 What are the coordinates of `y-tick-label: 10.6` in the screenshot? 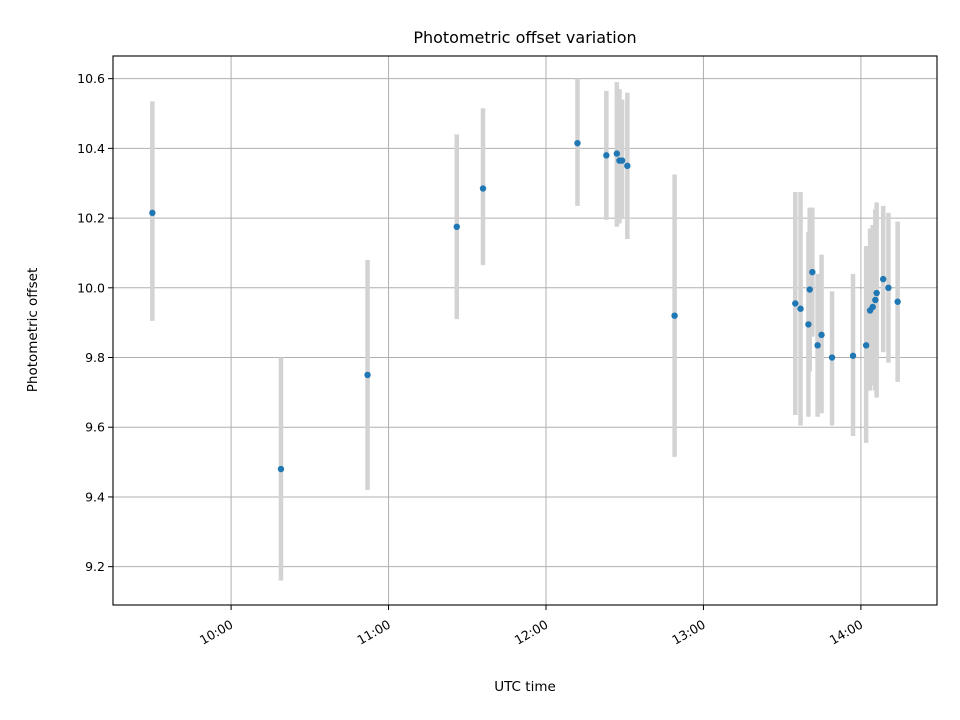 It's located at (91, 78).